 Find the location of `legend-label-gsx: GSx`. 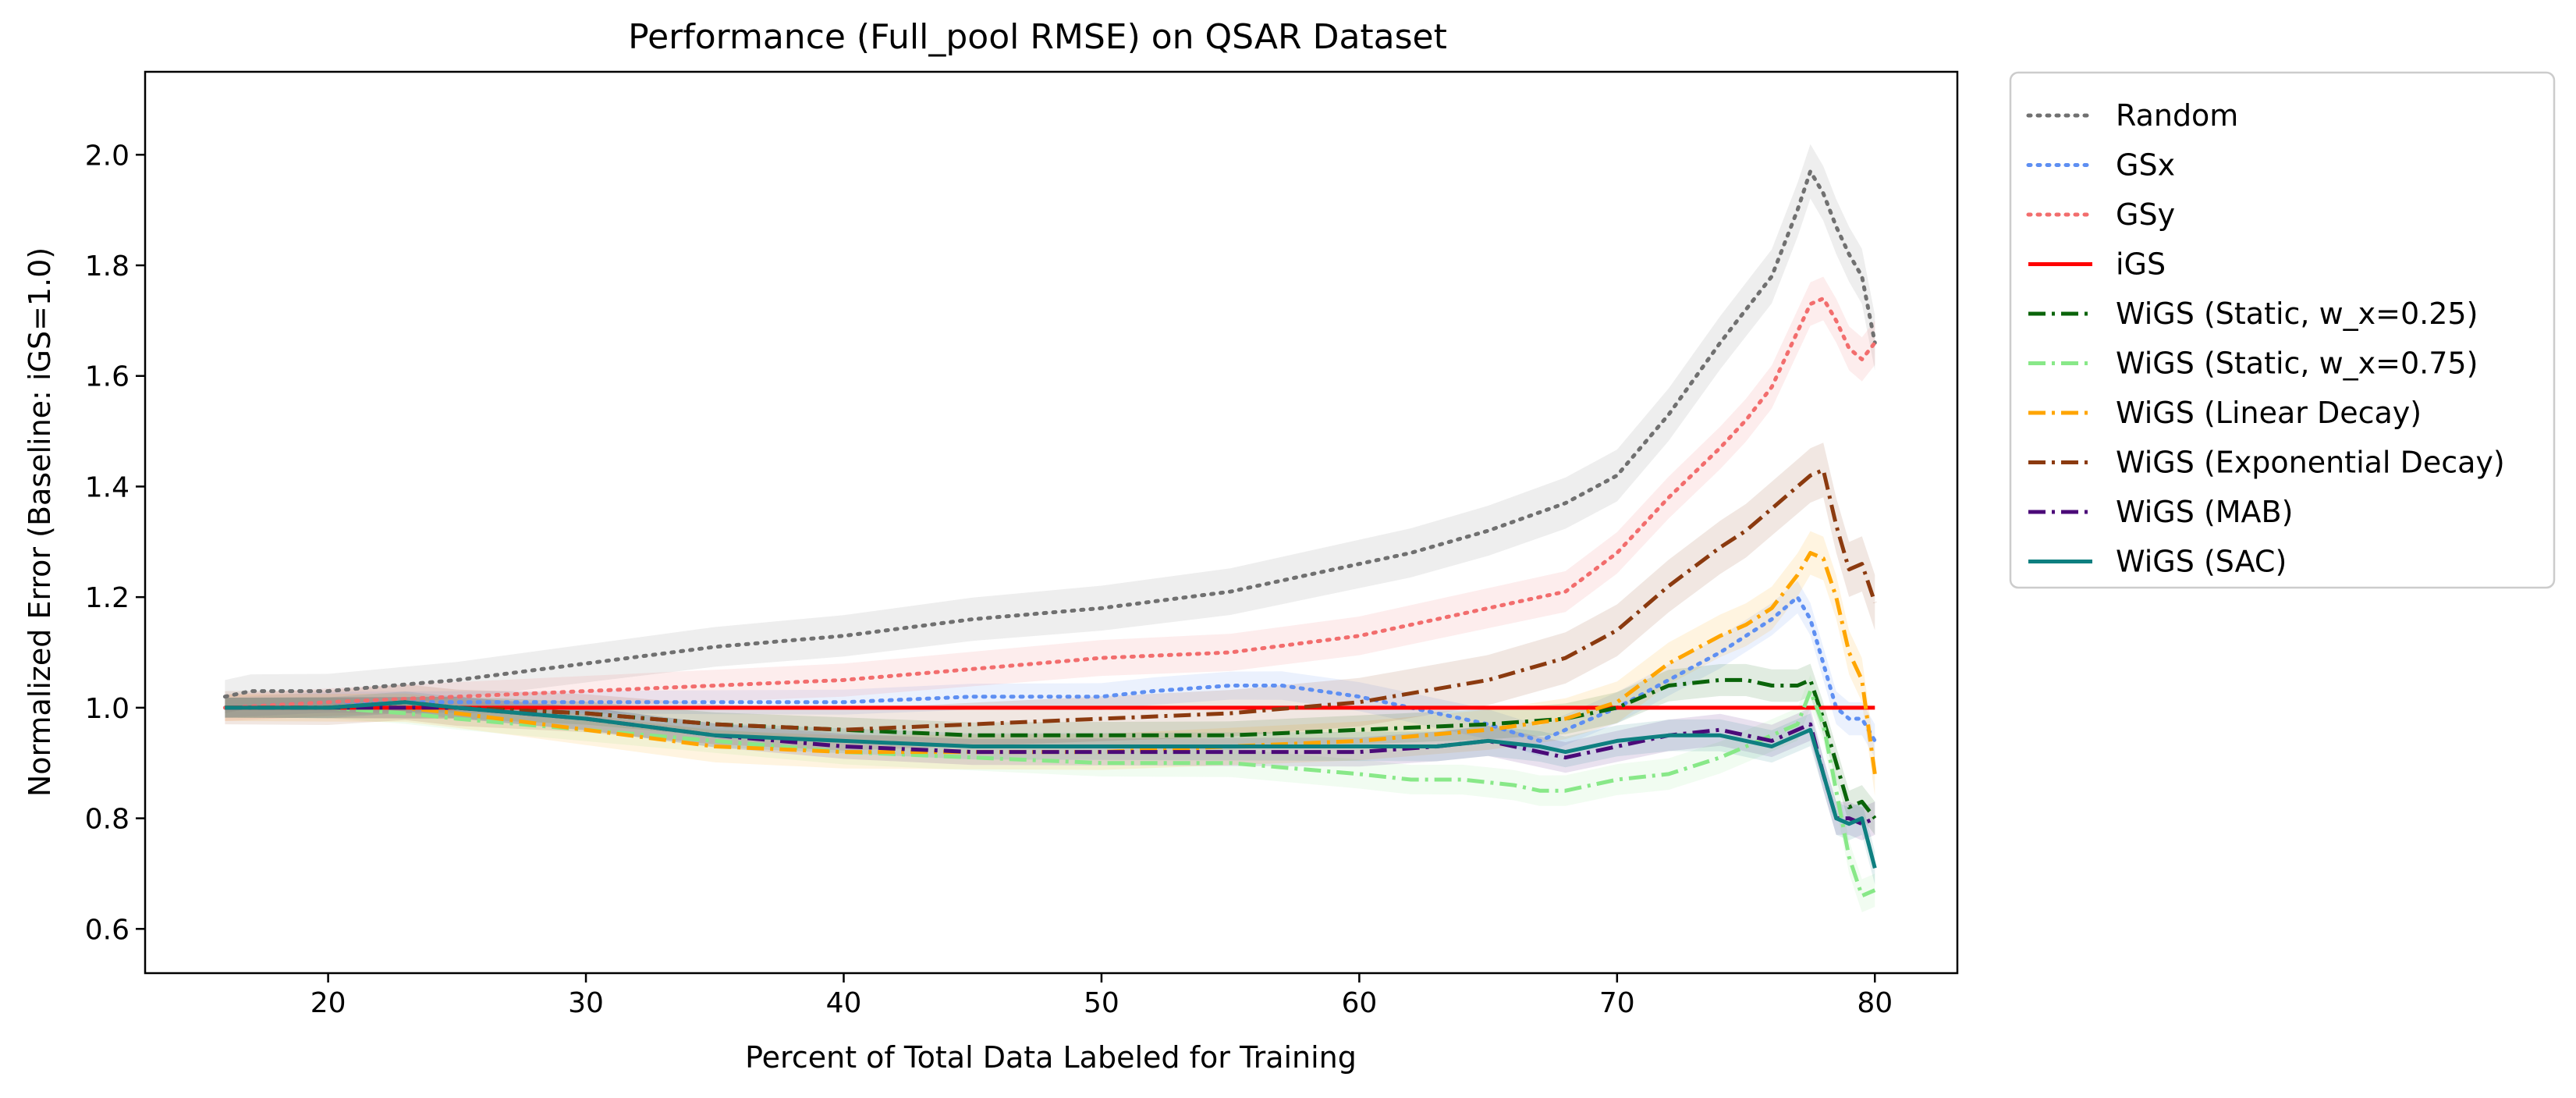

legend-label-gsx: GSx is located at coordinates (2145, 165).